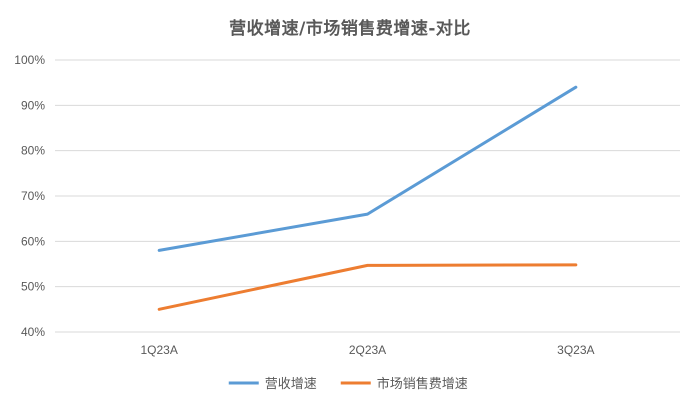  I want to click on x-tick-label: 2Q23A, so click(367, 350).